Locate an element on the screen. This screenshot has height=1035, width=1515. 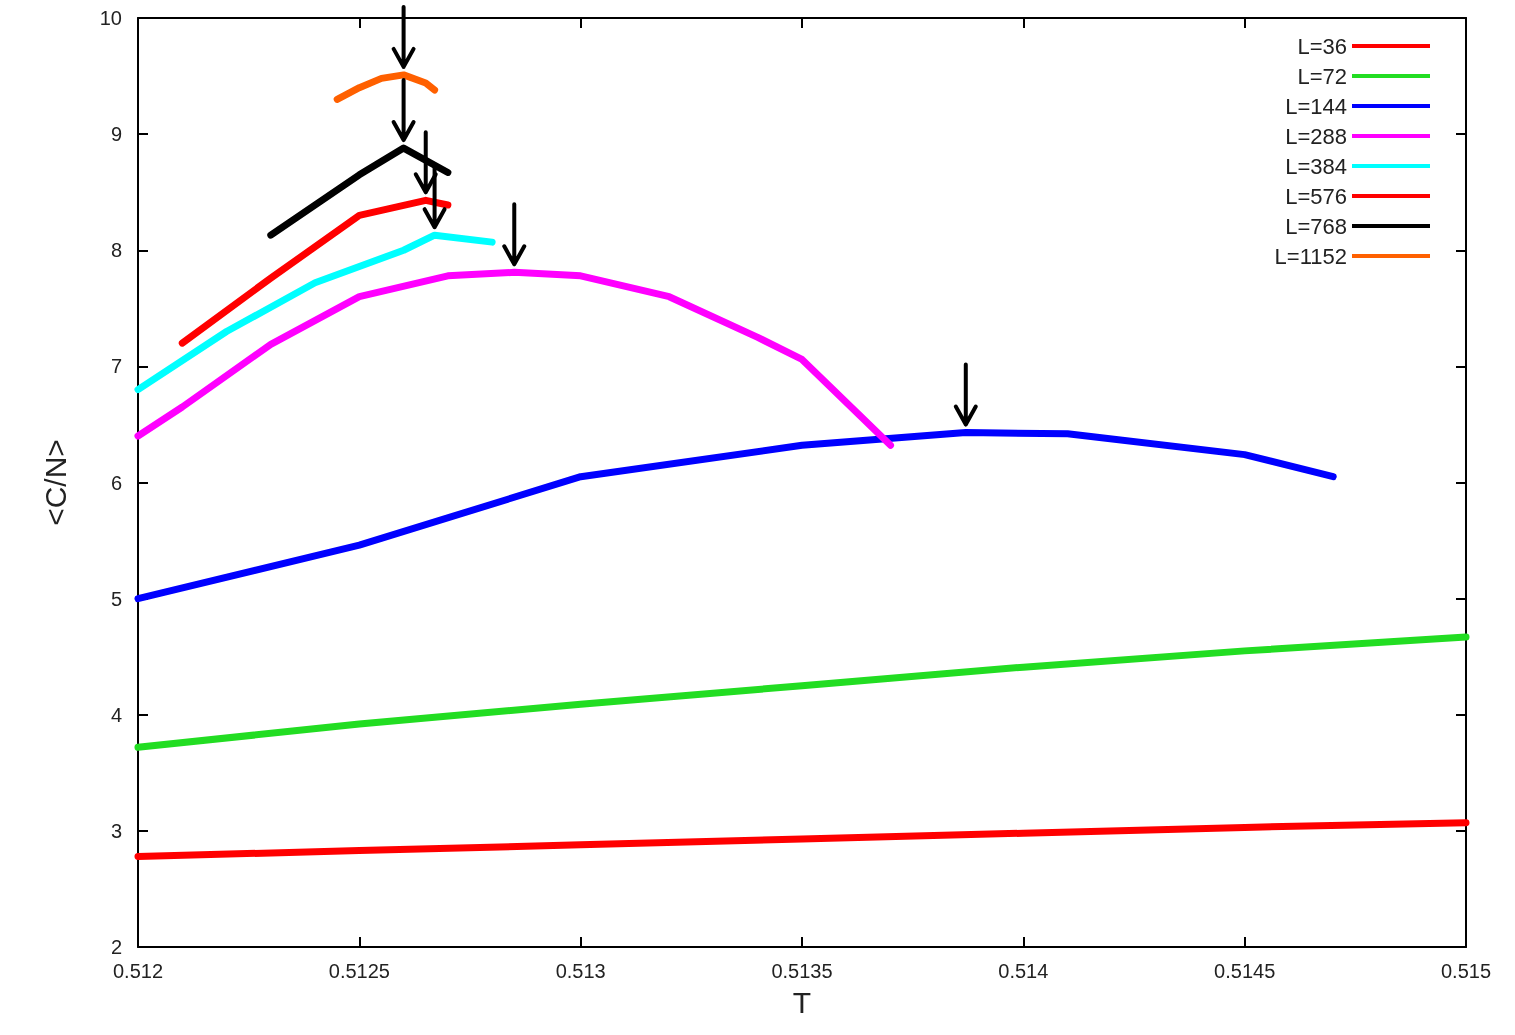
y-tick-label: 10 is located at coordinates (110, 18).